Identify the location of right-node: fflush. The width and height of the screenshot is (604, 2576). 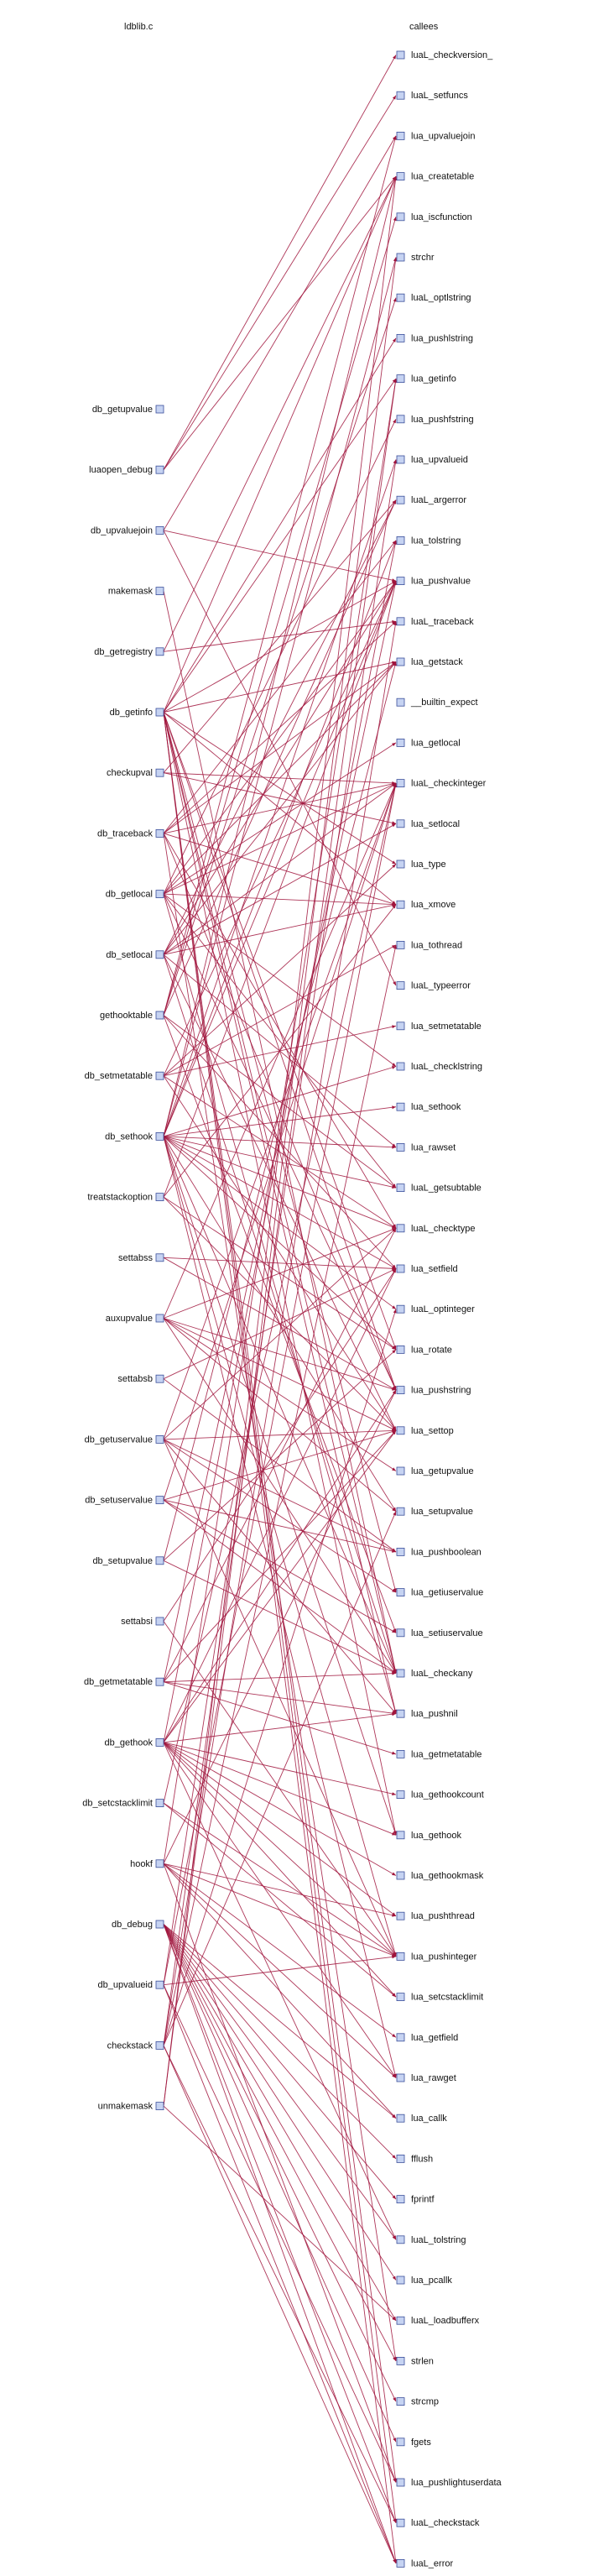
(415, 2159).